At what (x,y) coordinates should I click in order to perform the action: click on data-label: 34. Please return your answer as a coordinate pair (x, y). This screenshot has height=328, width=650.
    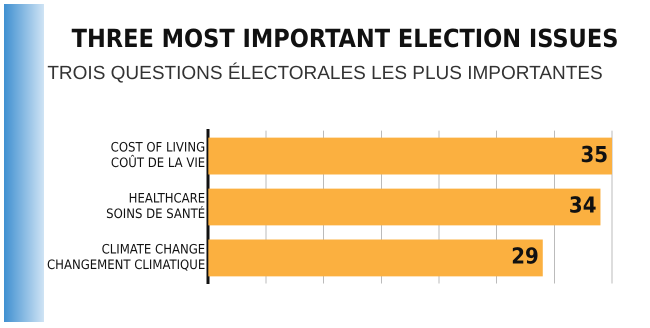
    Looking at the image, I should click on (582, 206).